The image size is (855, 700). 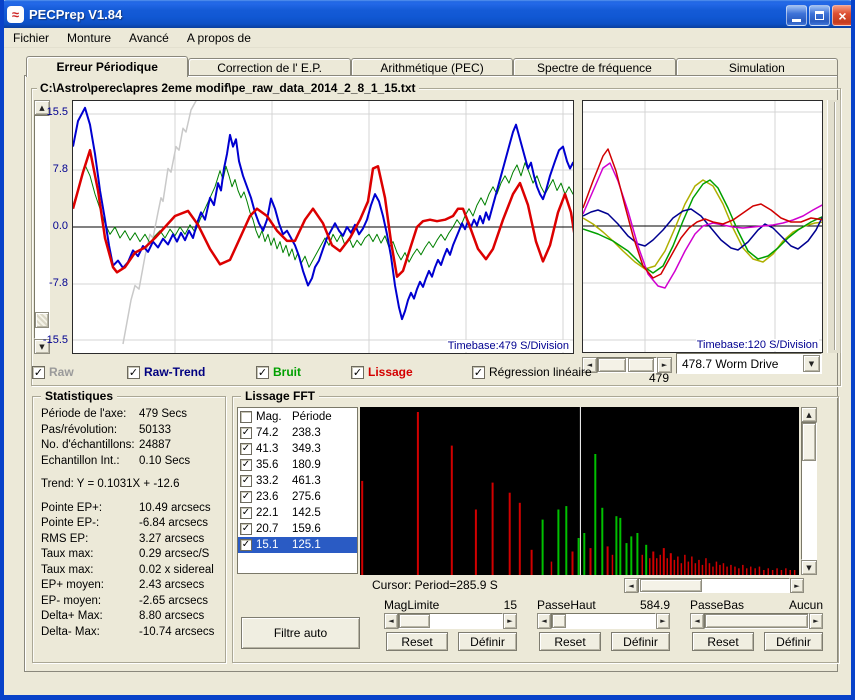 What do you see at coordinates (269, 416) in the screenshot?
I see `col-header-mag: Mag.` at bounding box center [269, 416].